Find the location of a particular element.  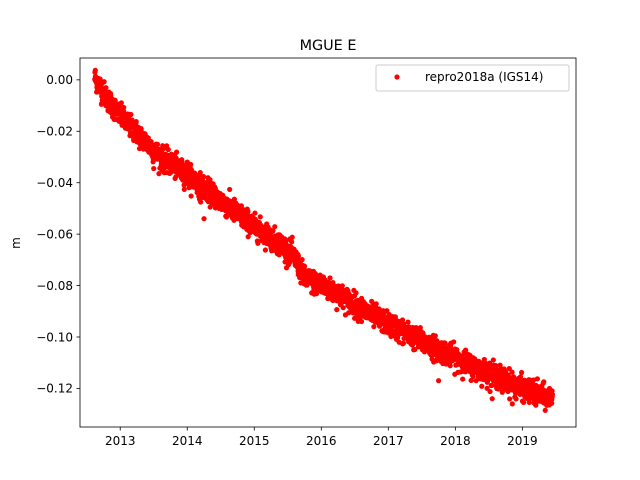

x-tick-label: 2014 is located at coordinates (187, 441).